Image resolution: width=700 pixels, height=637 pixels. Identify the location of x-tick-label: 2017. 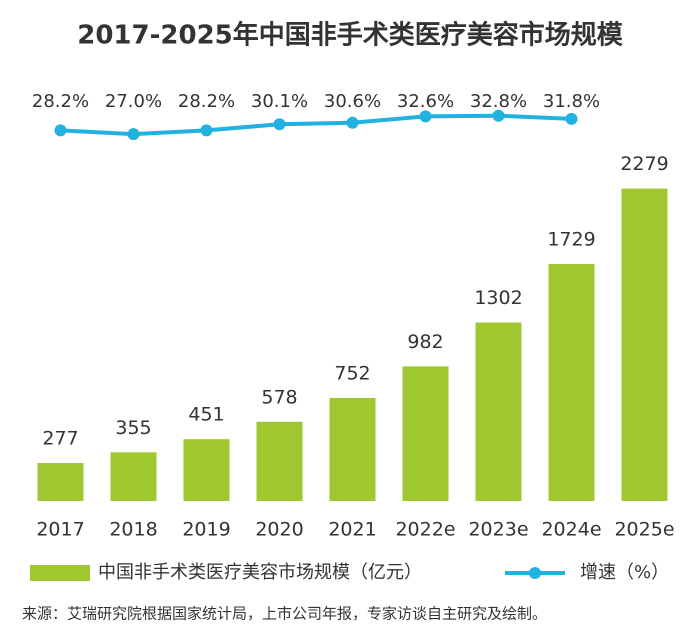
(60, 530).